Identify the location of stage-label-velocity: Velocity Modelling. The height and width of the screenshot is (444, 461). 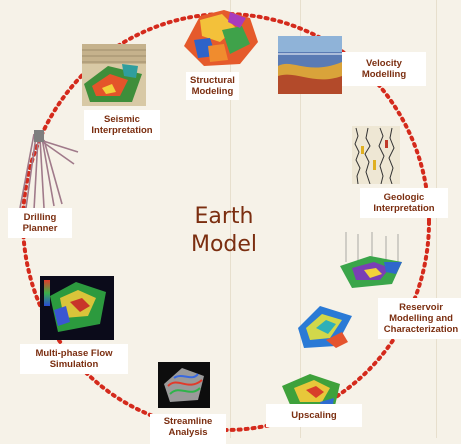
(384, 69).